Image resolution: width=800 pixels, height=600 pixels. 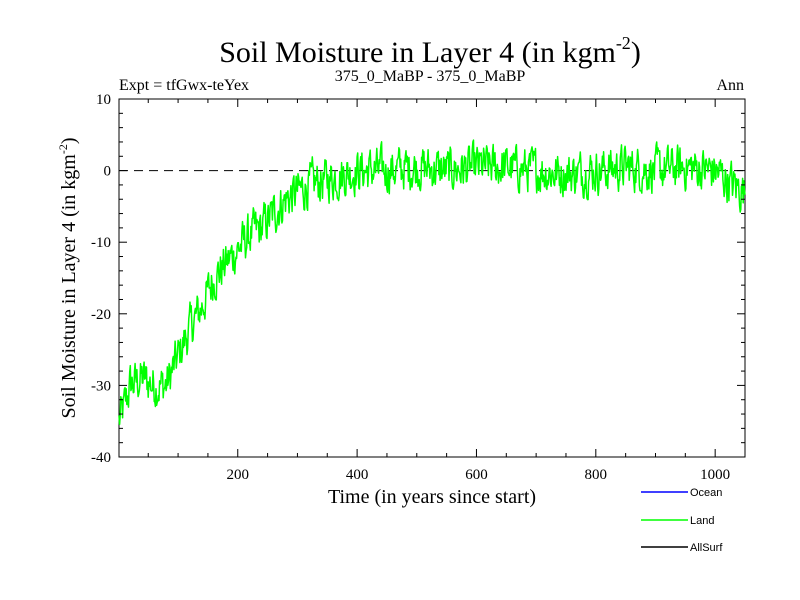 I want to click on y-axis-label-end: ), so click(x=69, y=140).